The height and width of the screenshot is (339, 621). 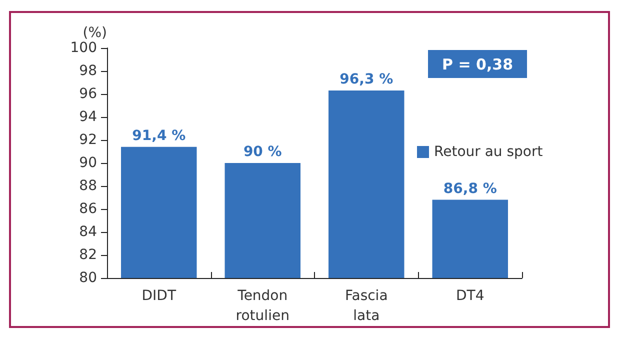 I want to click on x-tick-label: Fascia lata, so click(x=366, y=306).